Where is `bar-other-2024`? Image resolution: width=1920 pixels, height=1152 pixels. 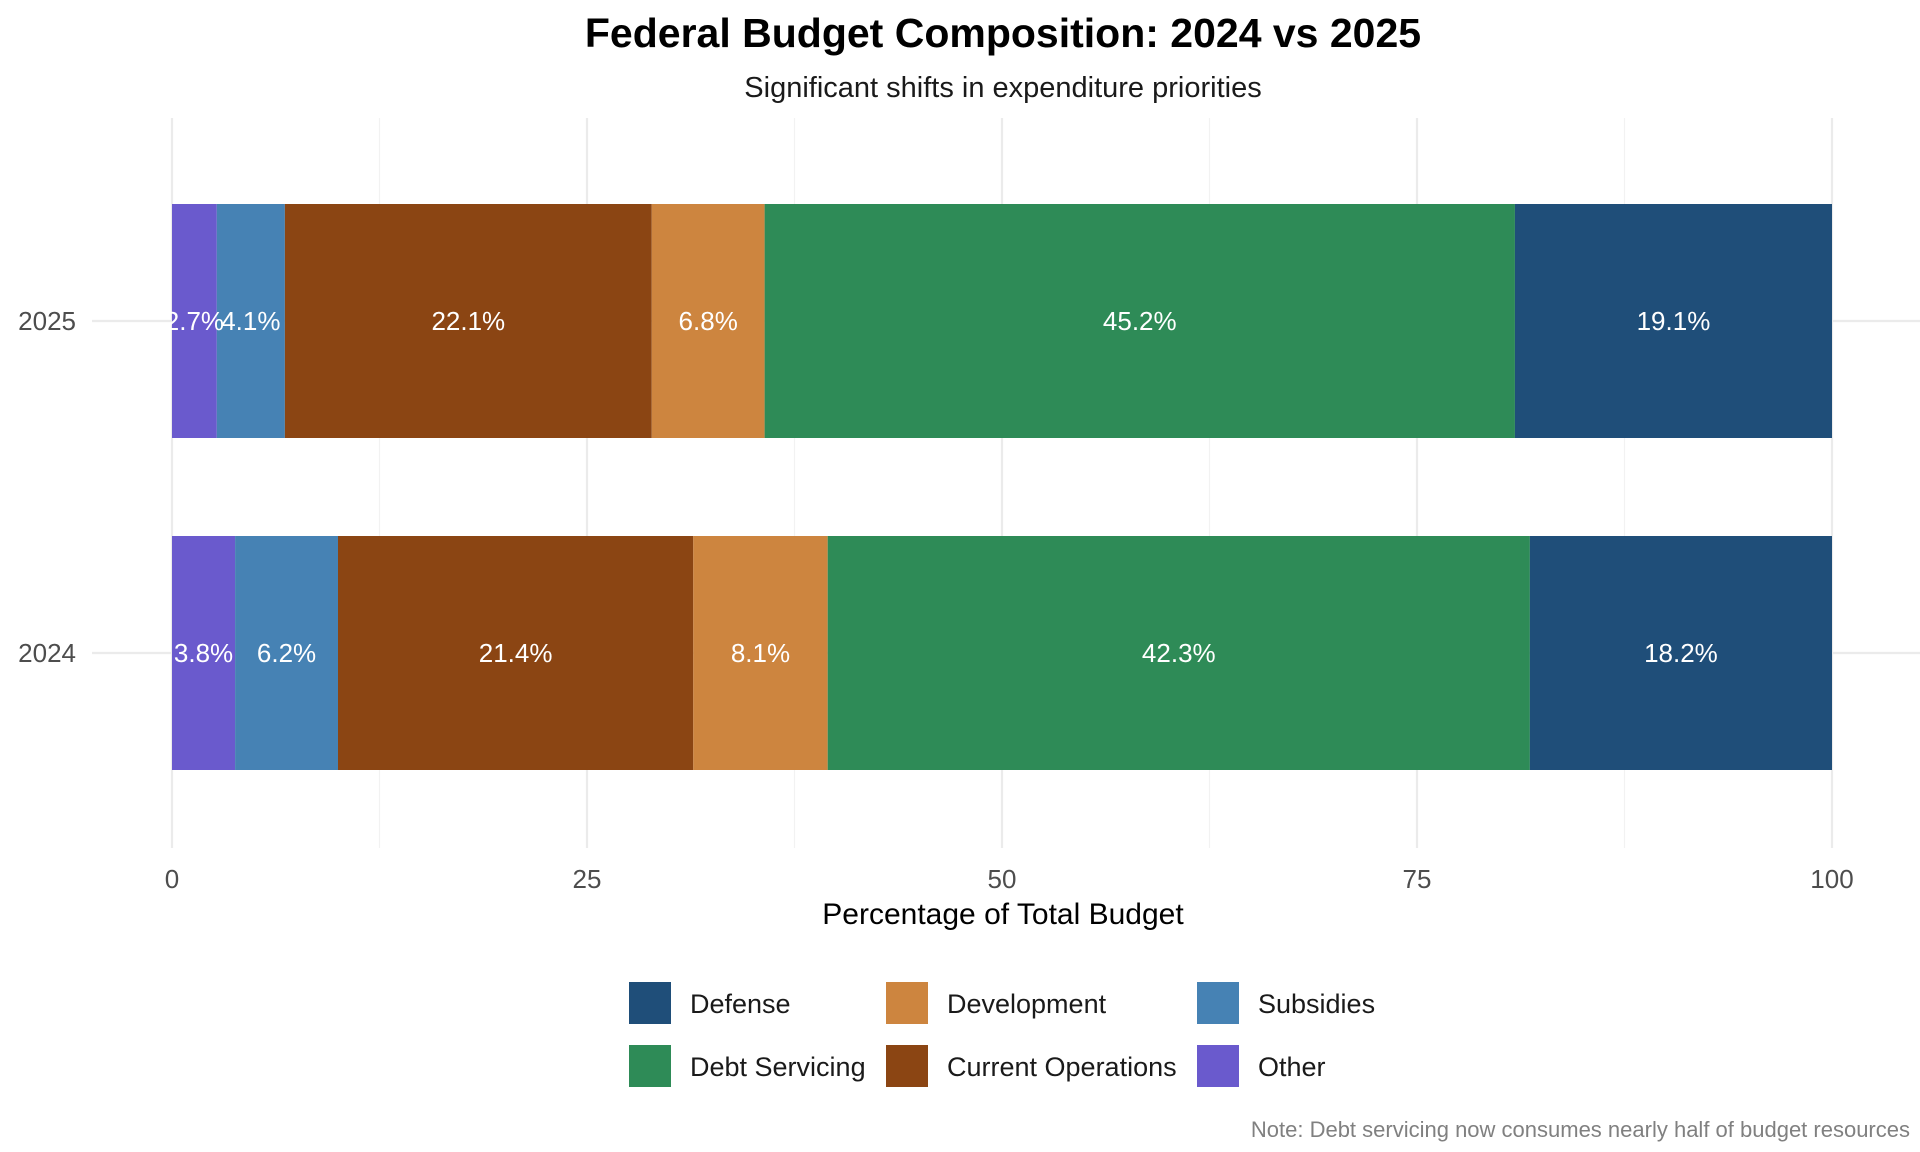 bar-other-2024 is located at coordinates (204, 653).